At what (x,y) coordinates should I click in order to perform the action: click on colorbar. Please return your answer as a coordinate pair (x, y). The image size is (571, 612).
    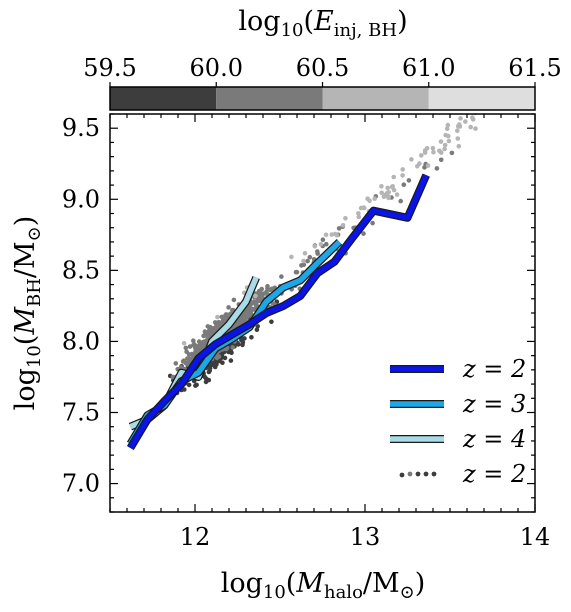
    Looking at the image, I should click on (322, 96).